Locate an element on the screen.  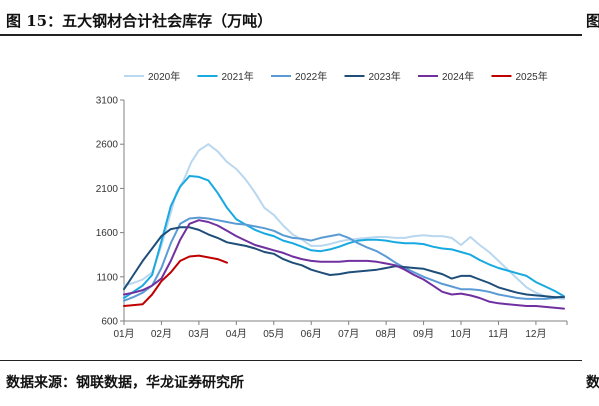
series-line-2023年 is located at coordinates (344, 262).